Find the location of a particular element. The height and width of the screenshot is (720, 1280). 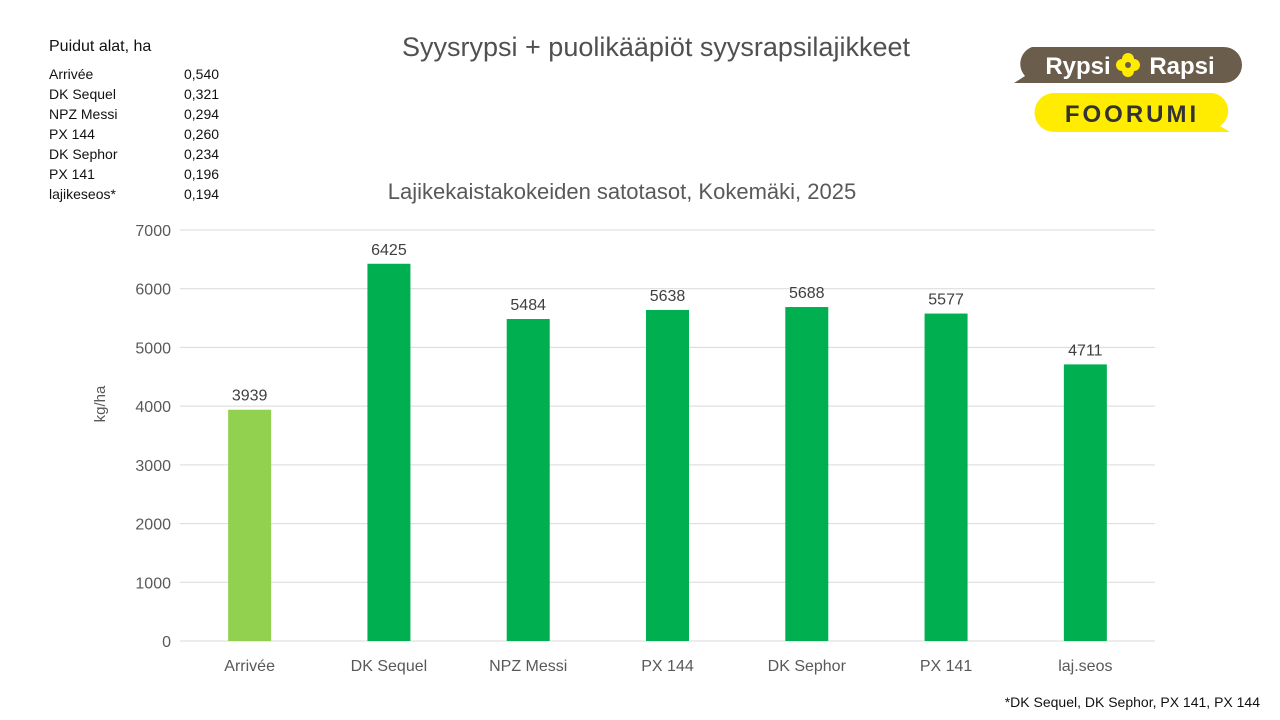

logo-word-rypsi: Rypsi is located at coordinates (1077, 66).